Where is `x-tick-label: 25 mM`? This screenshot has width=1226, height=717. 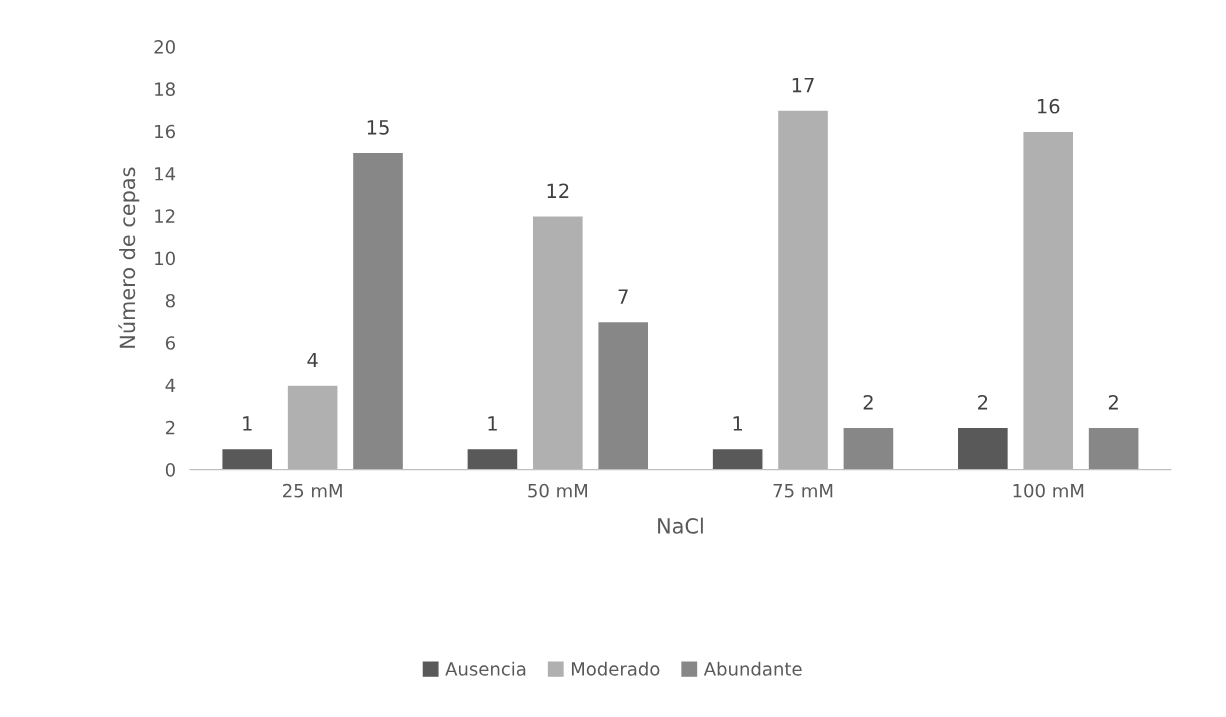 x-tick-label: 25 mM is located at coordinates (312, 490).